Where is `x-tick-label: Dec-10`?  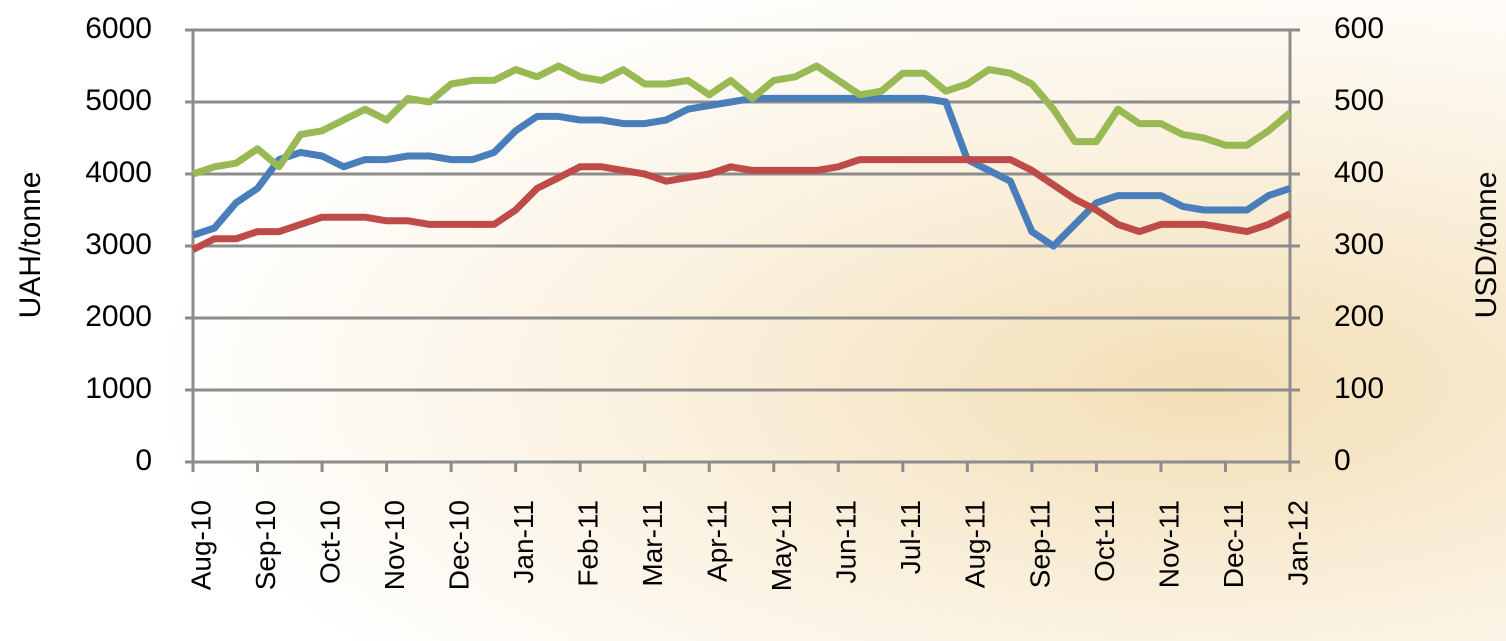
x-tick-label: Dec-10 is located at coordinates (459, 545).